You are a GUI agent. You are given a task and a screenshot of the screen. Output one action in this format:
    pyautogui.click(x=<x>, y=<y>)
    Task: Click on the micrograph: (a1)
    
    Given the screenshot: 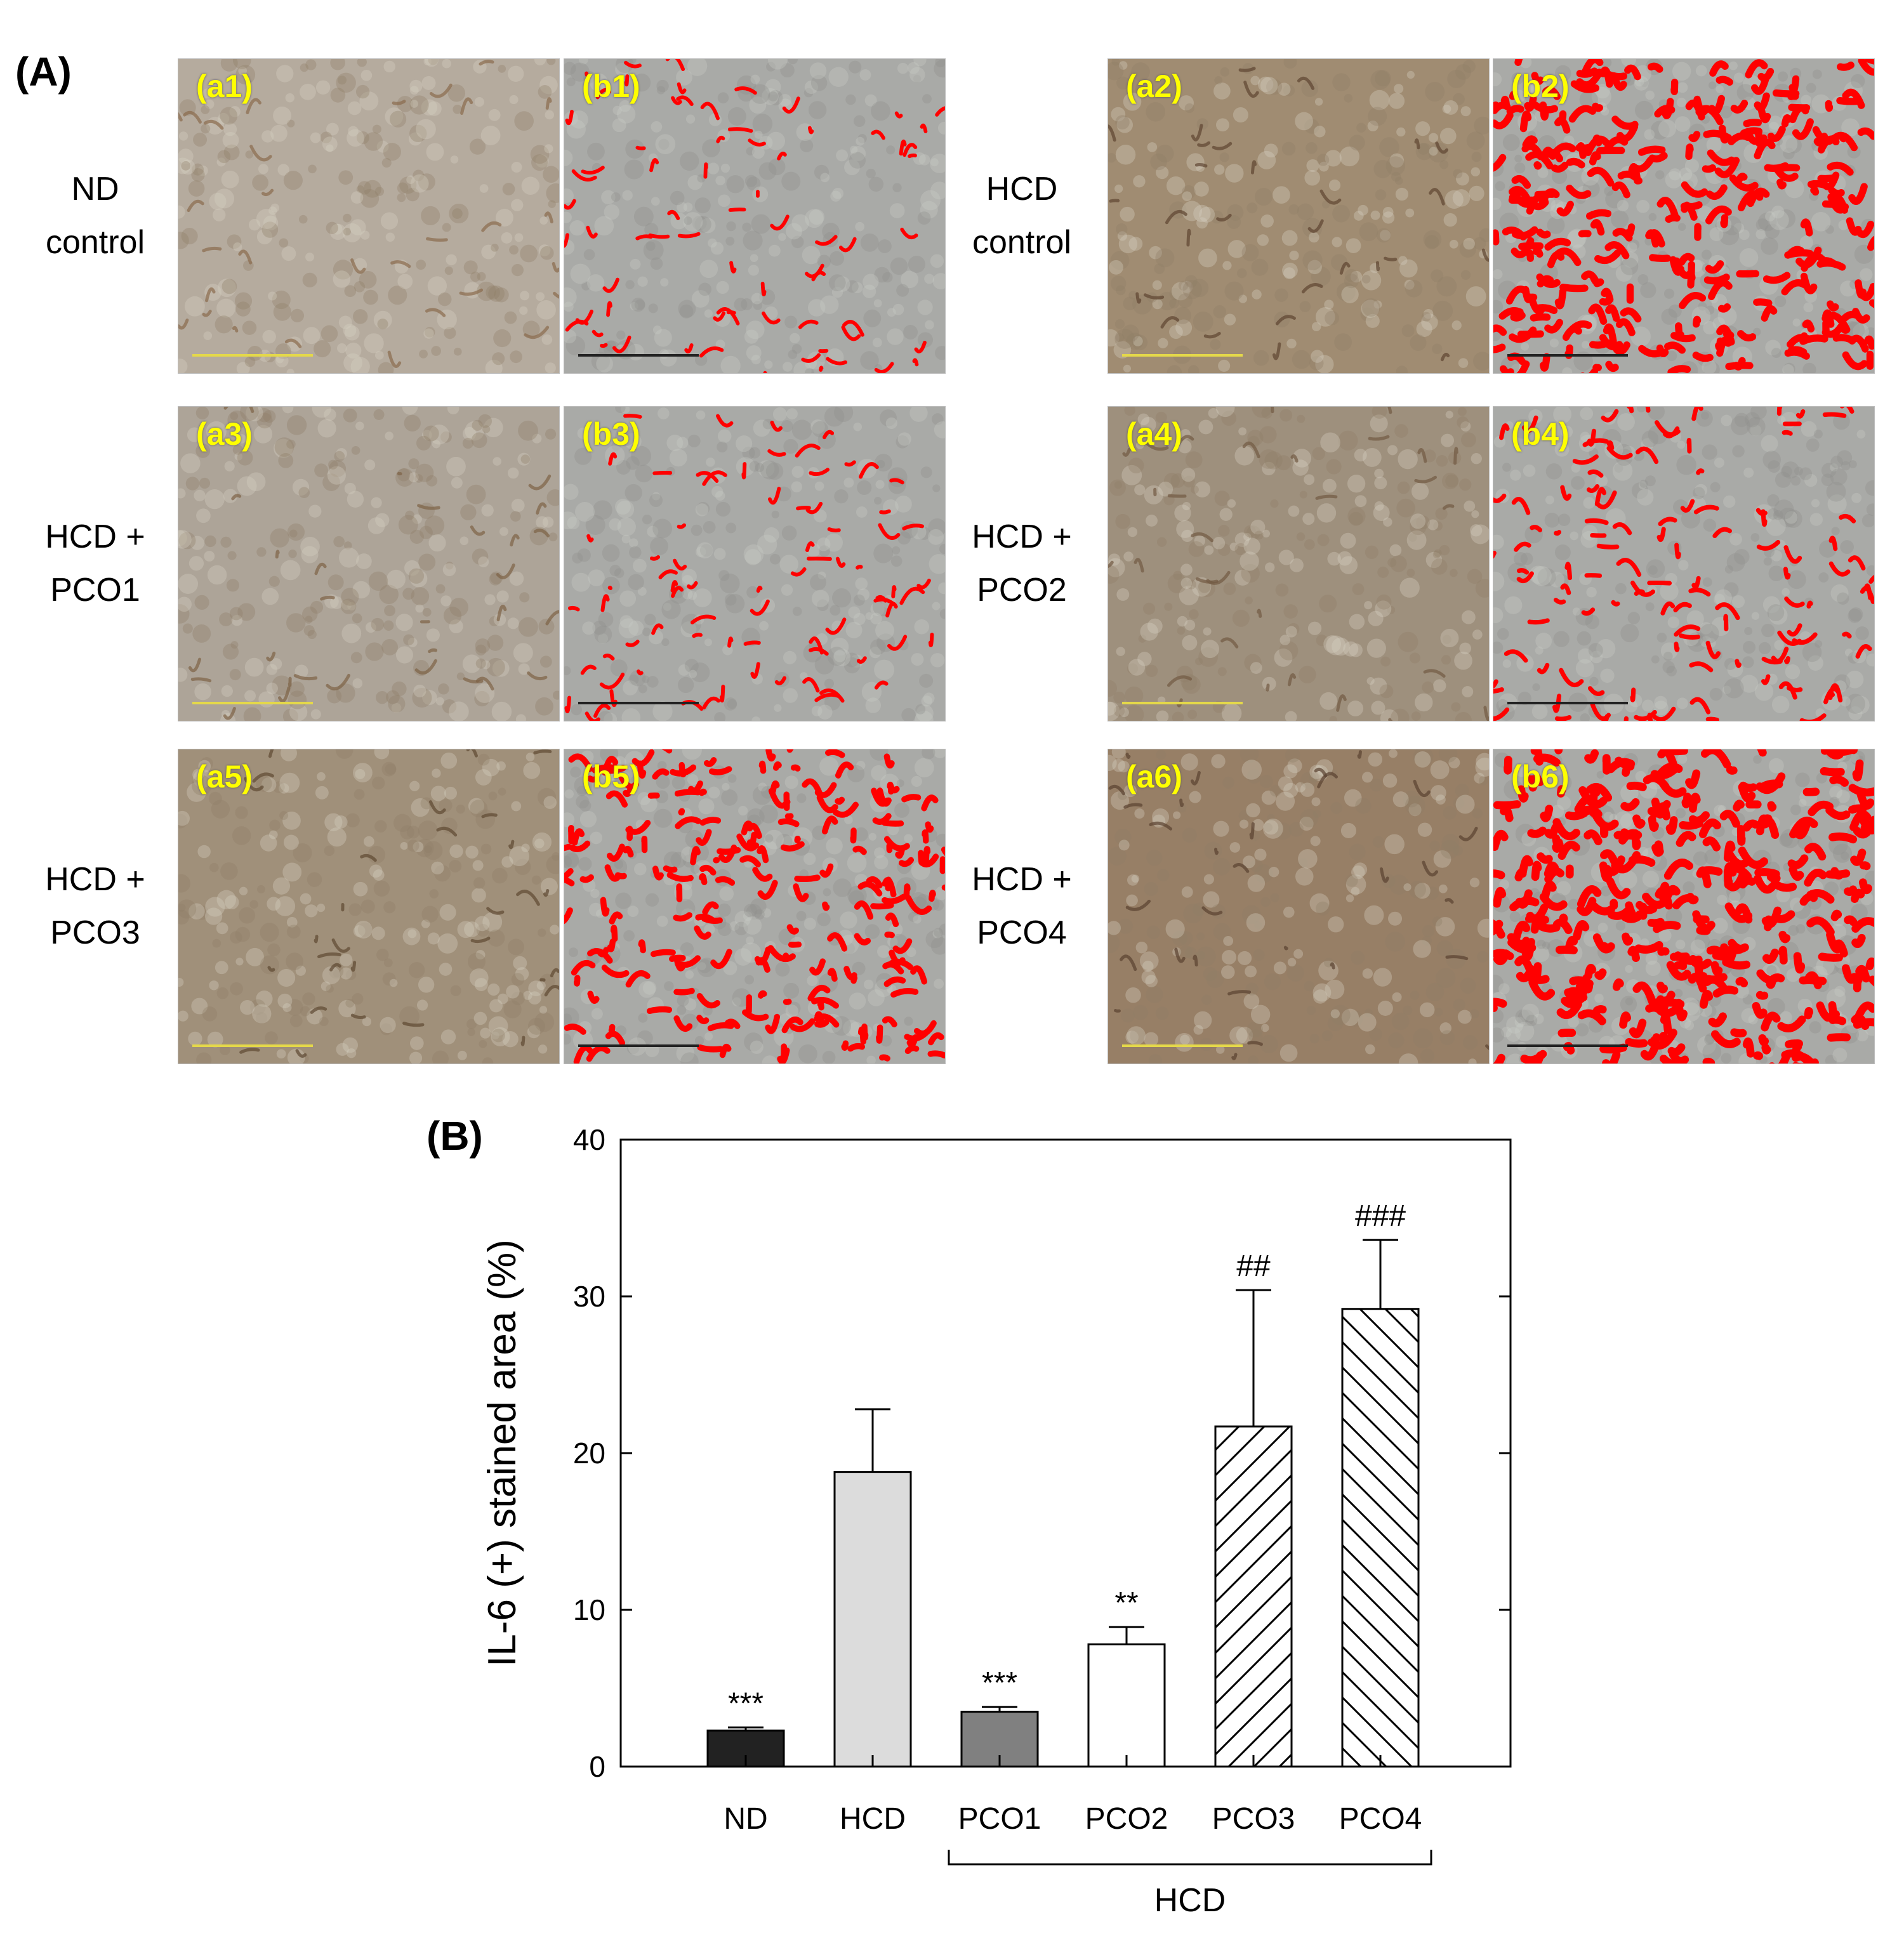 What is the action you would take?
    pyautogui.click(x=369, y=216)
    